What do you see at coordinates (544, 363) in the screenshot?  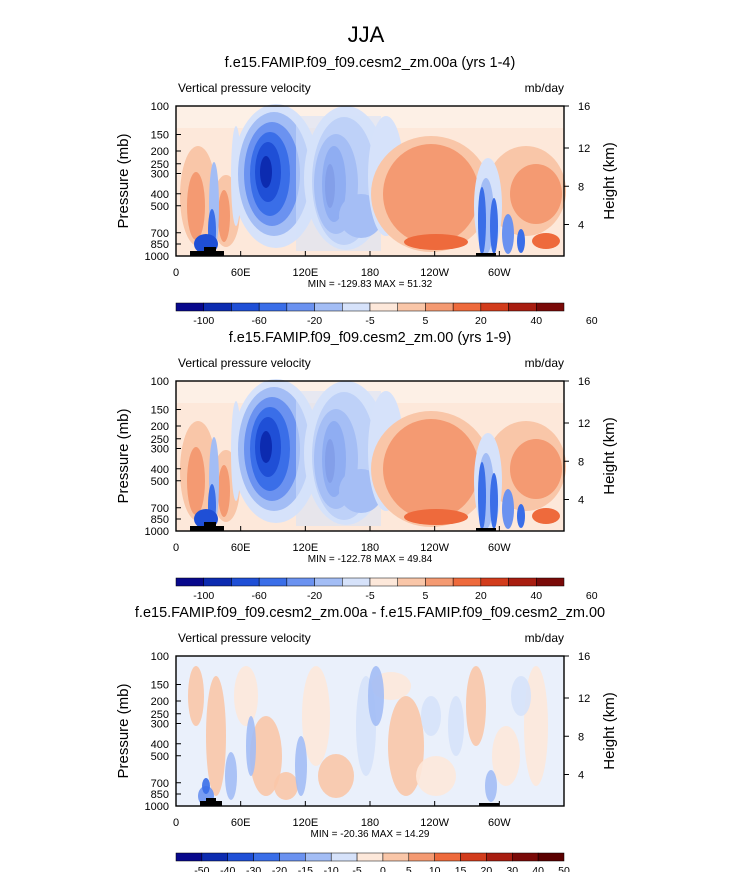 I see `units-label: mb/day` at bounding box center [544, 363].